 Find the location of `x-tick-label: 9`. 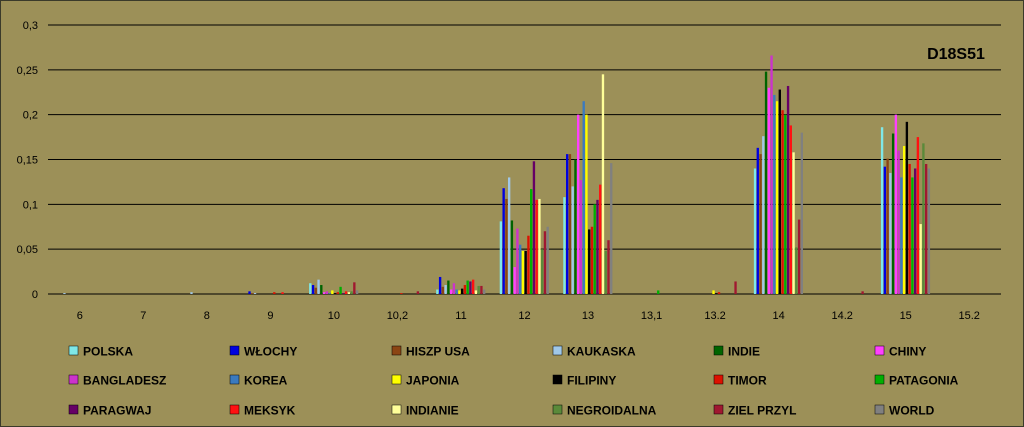

x-tick-label: 9 is located at coordinates (270, 316).